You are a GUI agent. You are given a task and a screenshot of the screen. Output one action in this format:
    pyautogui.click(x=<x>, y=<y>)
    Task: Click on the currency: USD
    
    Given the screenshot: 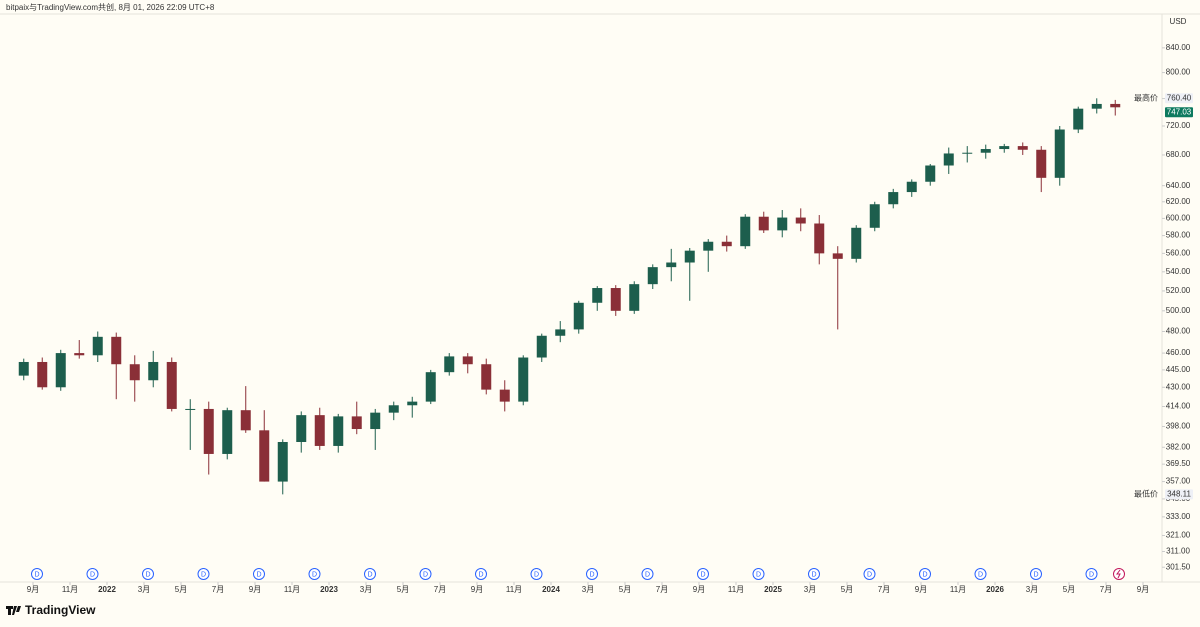 What is the action you would take?
    pyautogui.click(x=1178, y=21)
    